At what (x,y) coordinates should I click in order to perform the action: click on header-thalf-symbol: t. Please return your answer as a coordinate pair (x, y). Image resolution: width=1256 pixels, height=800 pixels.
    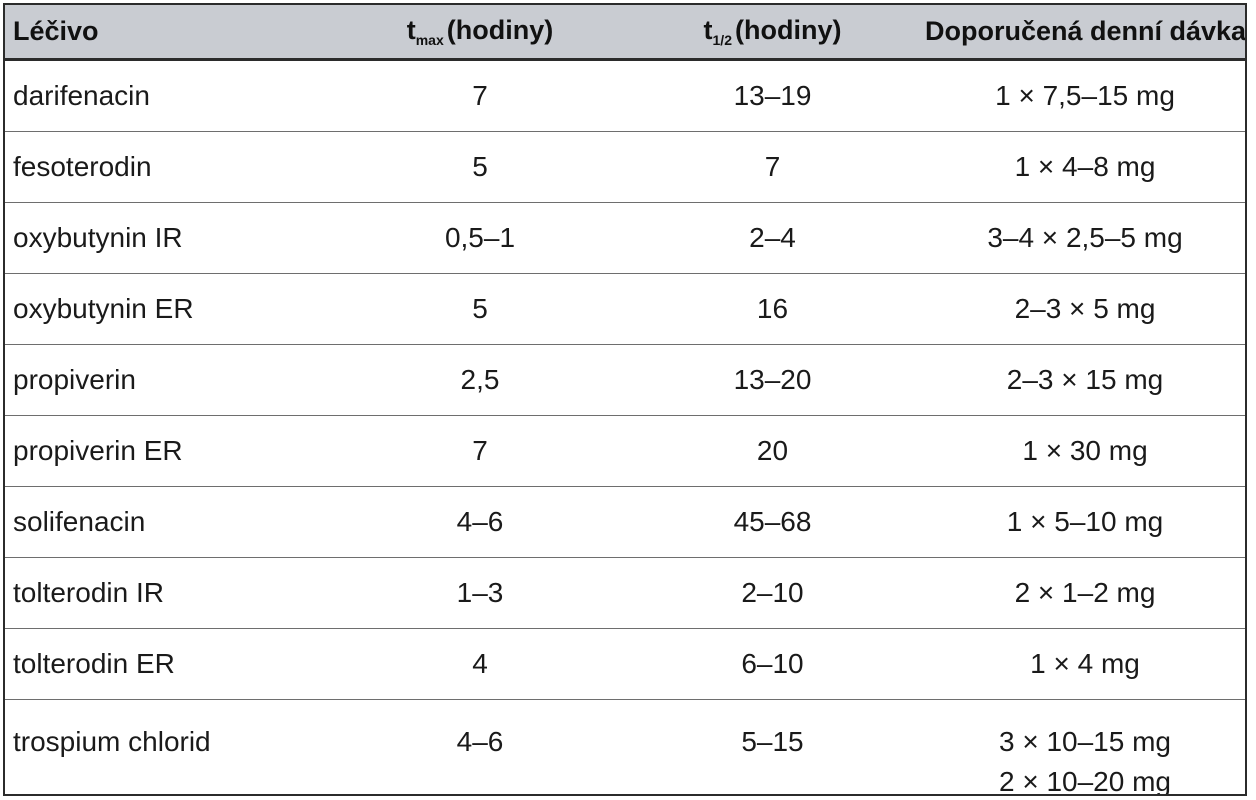
    Looking at the image, I should click on (708, 30).